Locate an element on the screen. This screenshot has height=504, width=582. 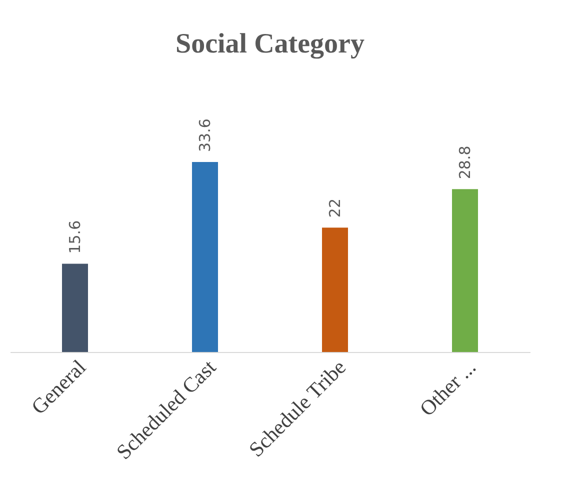
data-label: 15.6 is located at coordinates (75, 237).